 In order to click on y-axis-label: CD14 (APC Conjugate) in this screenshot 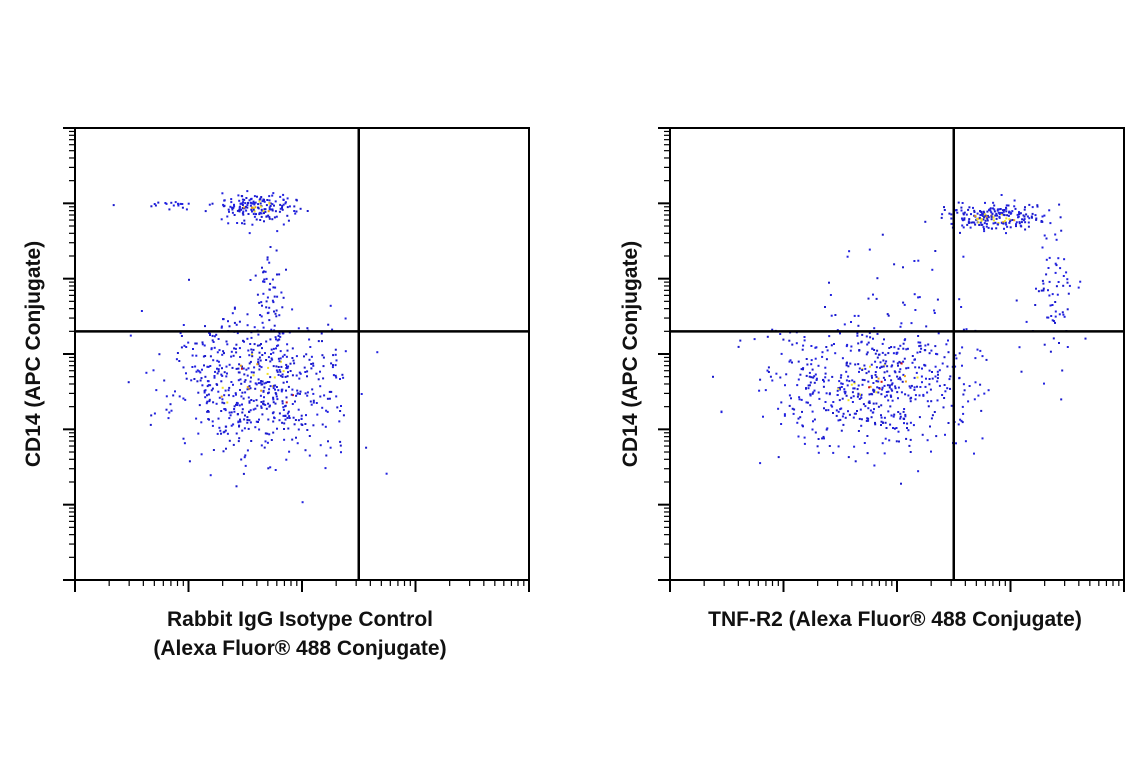, I will do `click(630, 354)`.